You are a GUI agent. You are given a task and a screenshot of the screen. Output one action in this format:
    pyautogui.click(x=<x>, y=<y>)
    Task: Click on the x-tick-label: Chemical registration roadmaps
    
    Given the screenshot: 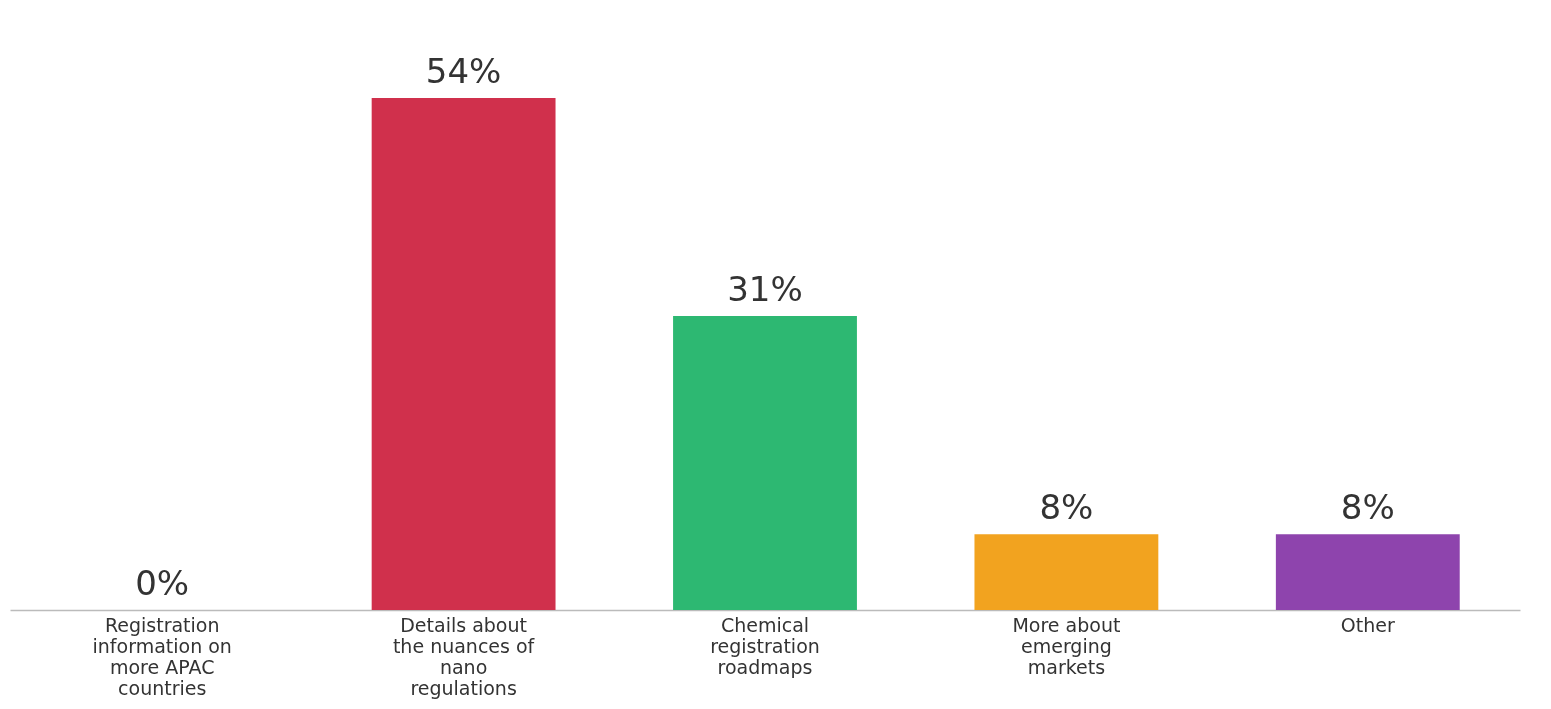 What is the action you would take?
    pyautogui.click(x=765, y=645)
    